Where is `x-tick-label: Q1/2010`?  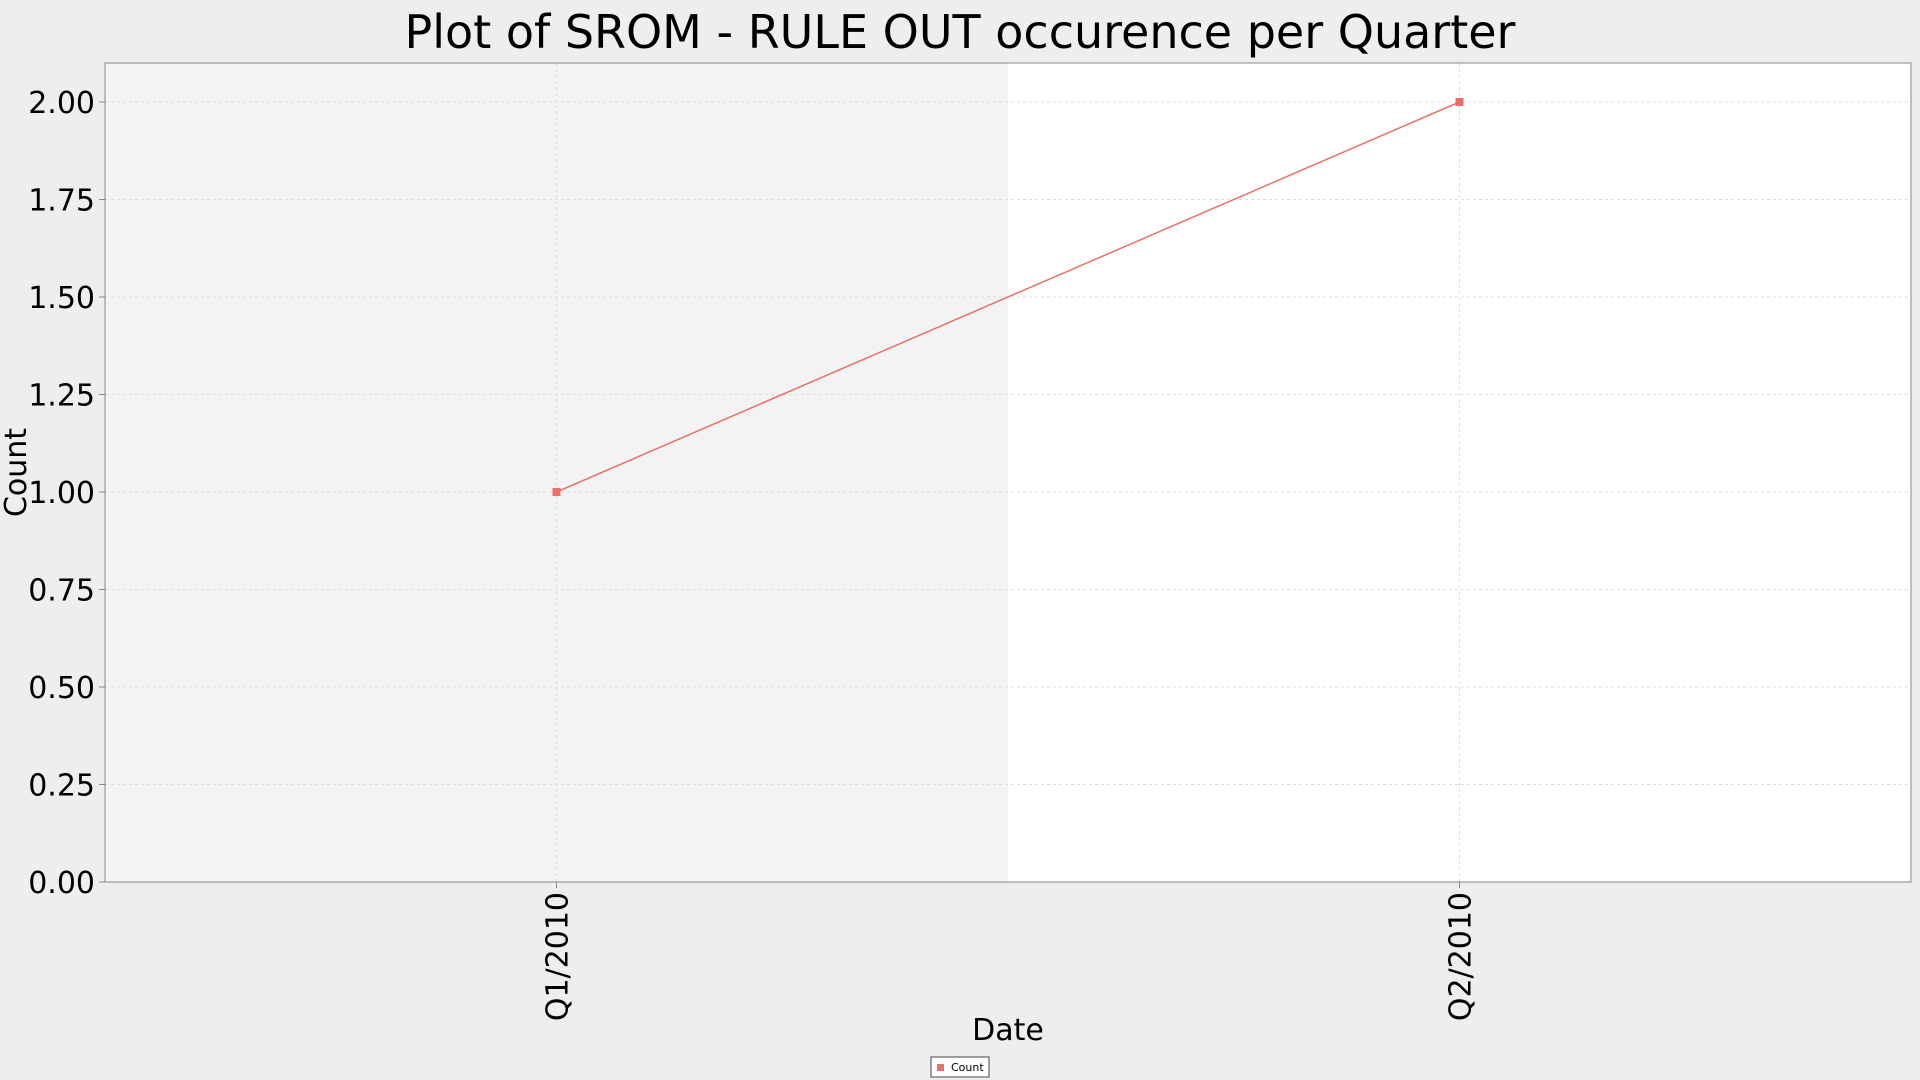
x-tick-label: Q1/2010 is located at coordinates (558, 956).